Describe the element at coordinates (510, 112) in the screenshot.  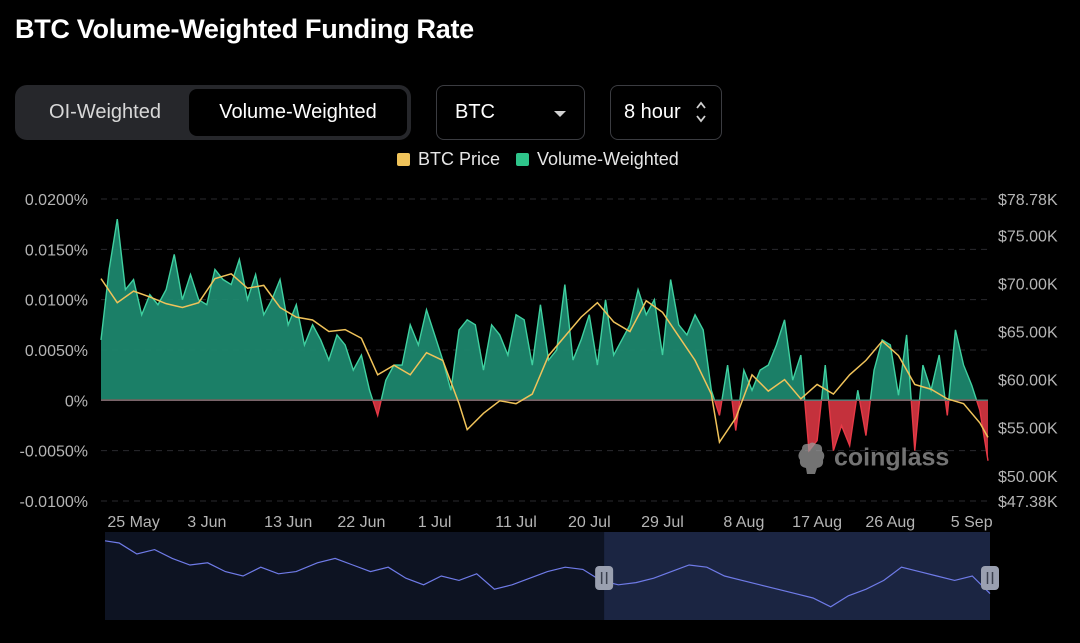
I see `coin-select: BTC` at that location.